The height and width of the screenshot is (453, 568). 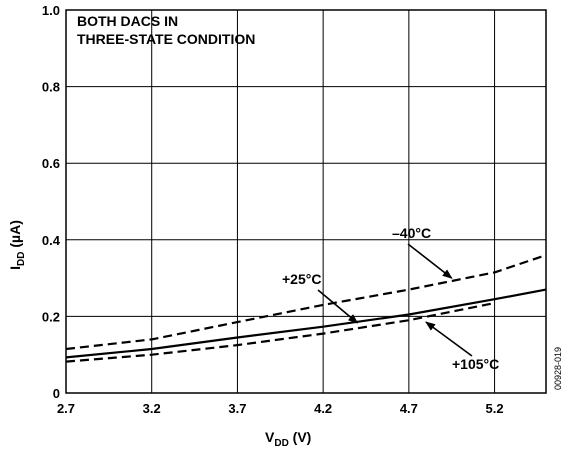 What do you see at coordinates (409, 408) in the screenshot?
I see `x-tick-label: 4.7` at bounding box center [409, 408].